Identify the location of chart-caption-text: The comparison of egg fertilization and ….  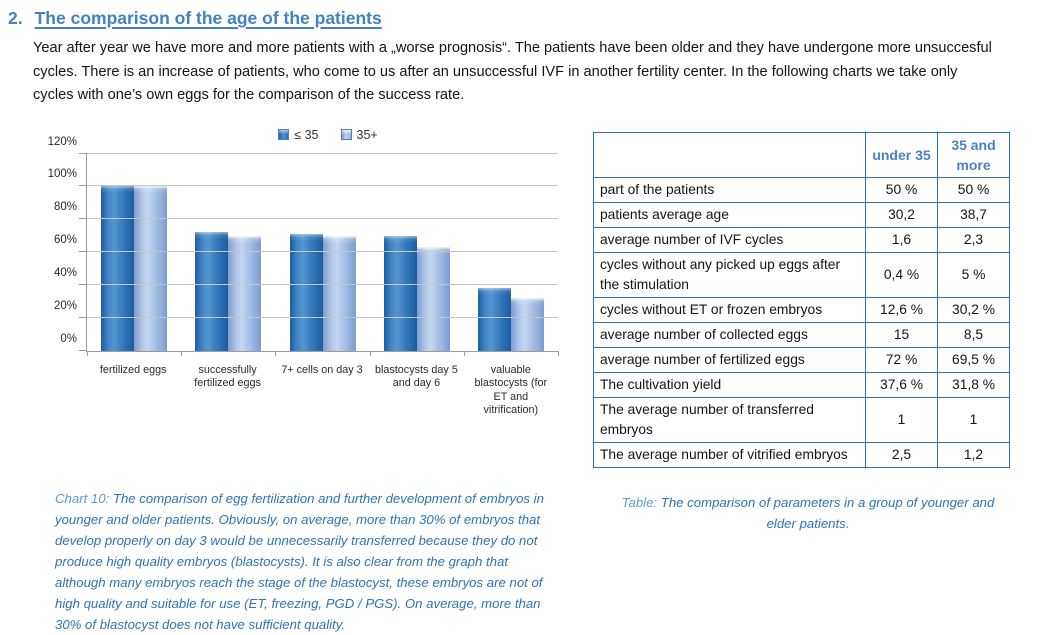
(299, 561).